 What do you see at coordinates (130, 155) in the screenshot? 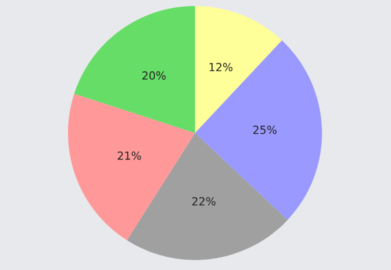
I see `data-label: 21%` at bounding box center [130, 155].